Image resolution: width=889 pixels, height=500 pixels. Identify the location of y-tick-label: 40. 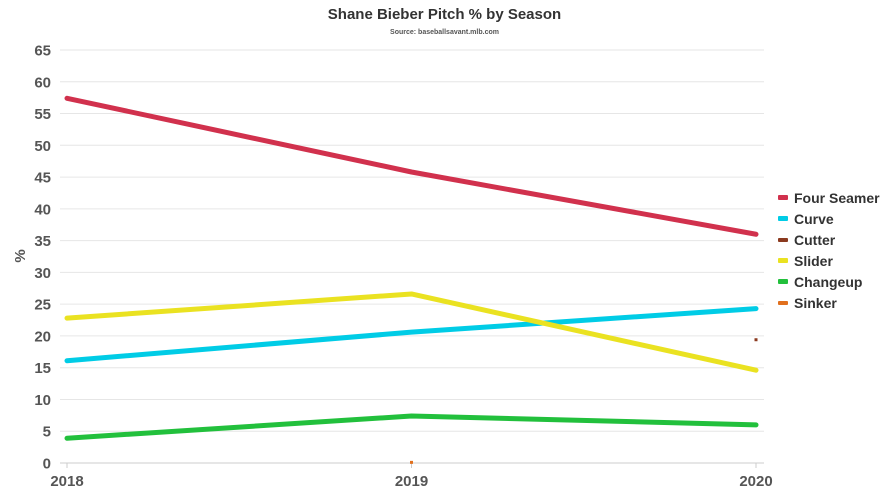
(42, 209).